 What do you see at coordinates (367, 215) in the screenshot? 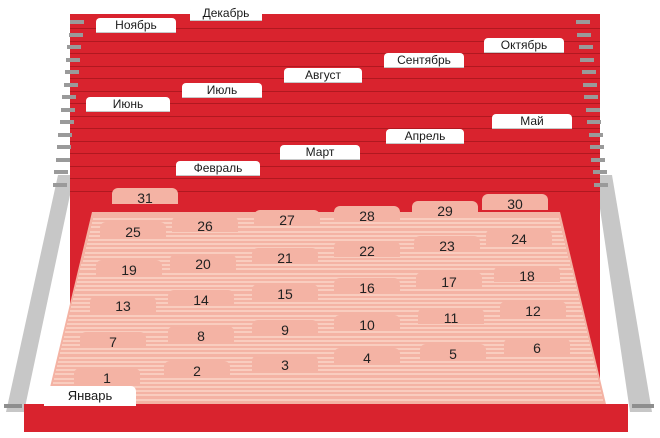
I see `day-tab-28: 28` at bounding box center [367, 215].